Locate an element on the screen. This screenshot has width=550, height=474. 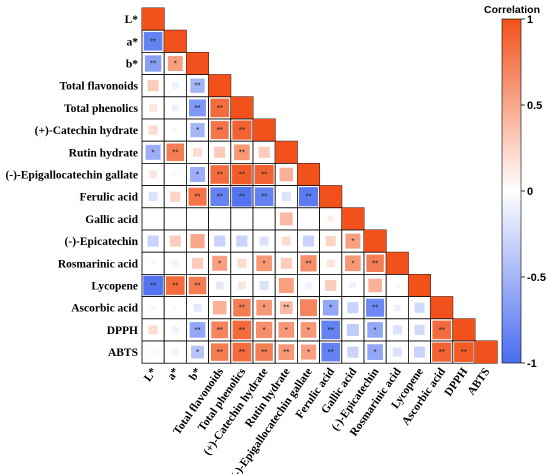
colorbar-title: Correlation is located at coordinates (512, 10).